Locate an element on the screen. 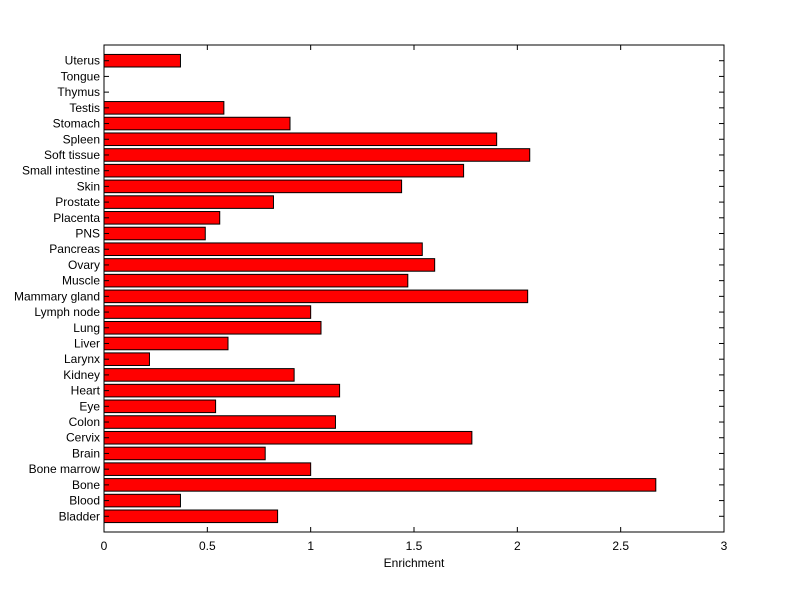  y-tick-label: Bone is located at coordinates (86, 485).